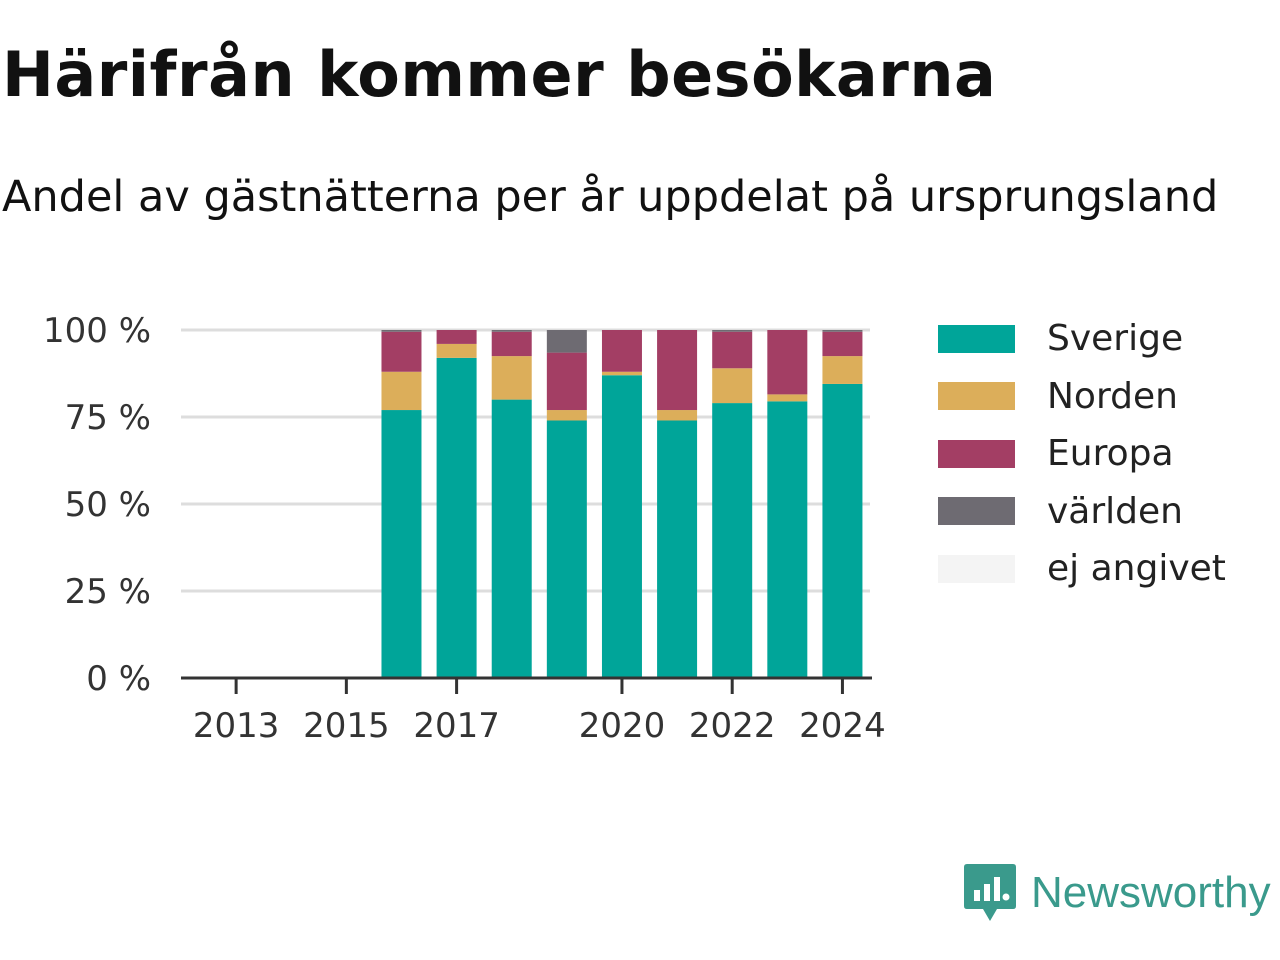 This screenshot has height=960, width=1280. I want to click on x-tick-label: 2017, so click(456, 726).